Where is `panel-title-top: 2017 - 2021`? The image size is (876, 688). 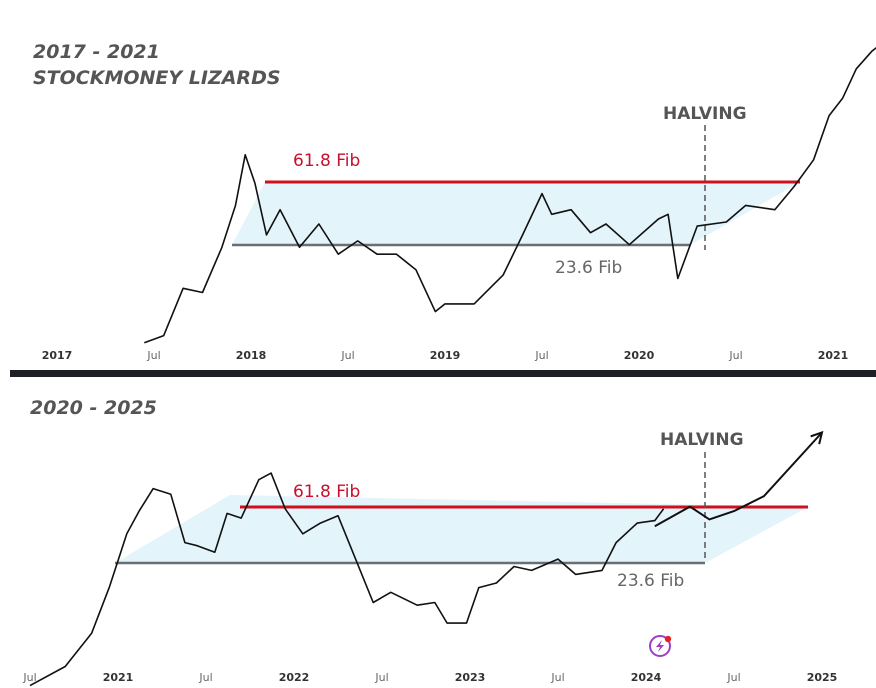
panel-title-top: 2017 - 2021 is located at coordinates (96, 52).